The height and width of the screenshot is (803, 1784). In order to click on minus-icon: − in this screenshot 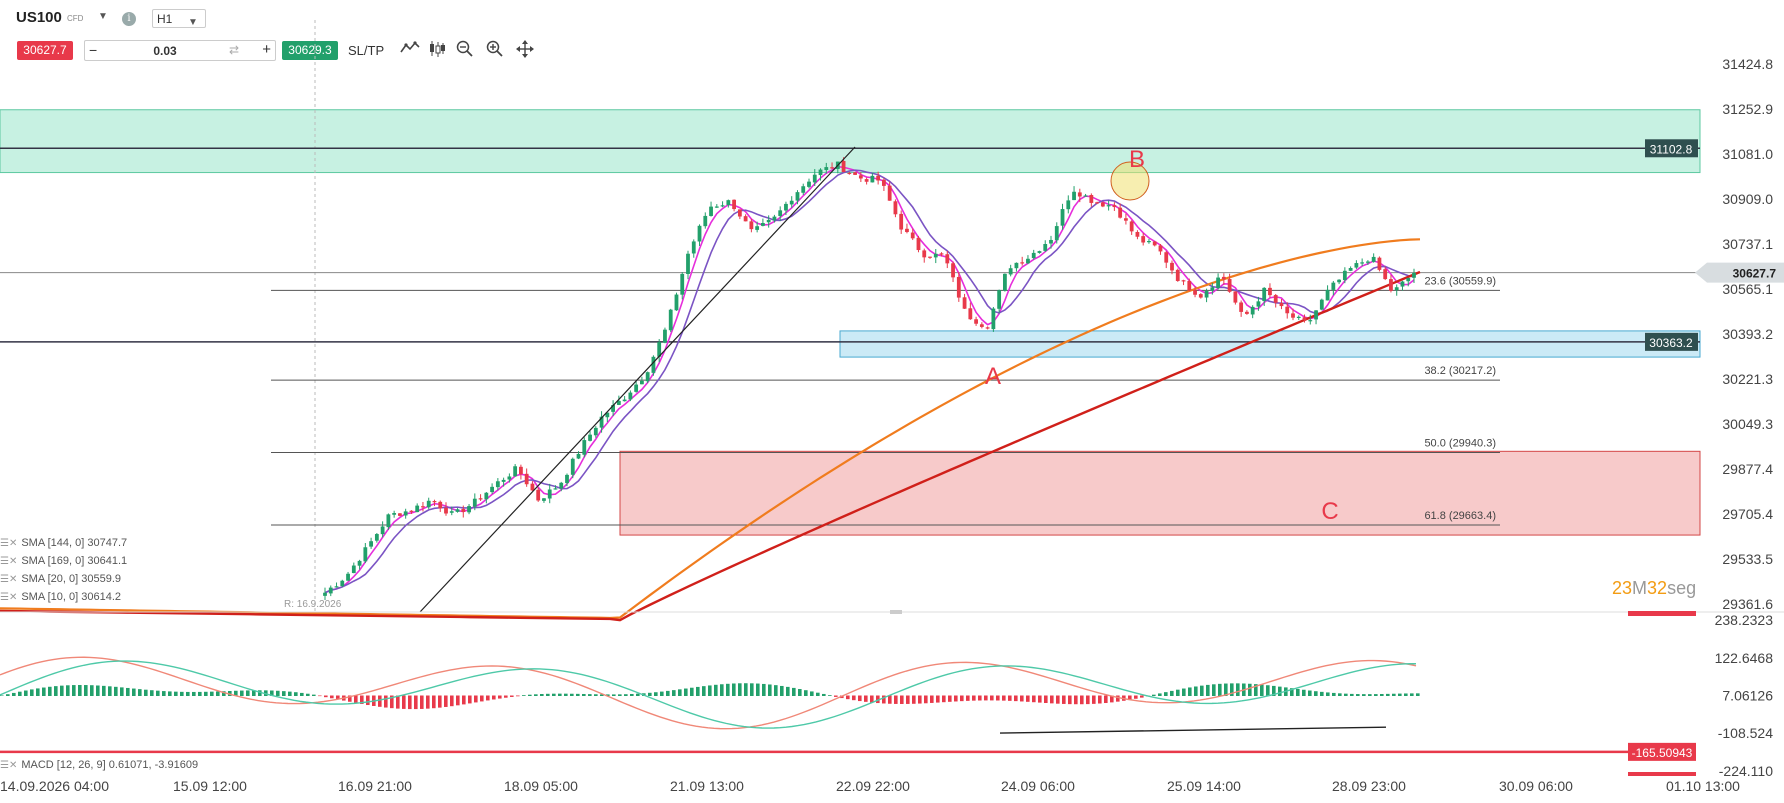, I will do `click(93, 50)`.